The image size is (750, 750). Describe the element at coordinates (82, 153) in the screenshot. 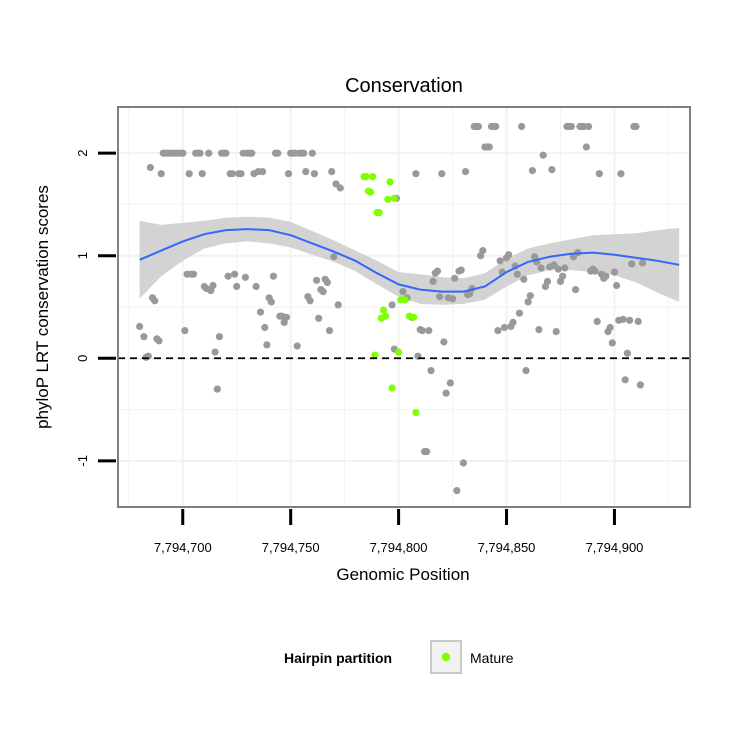

I see `y-tick-label: 2` at that location.